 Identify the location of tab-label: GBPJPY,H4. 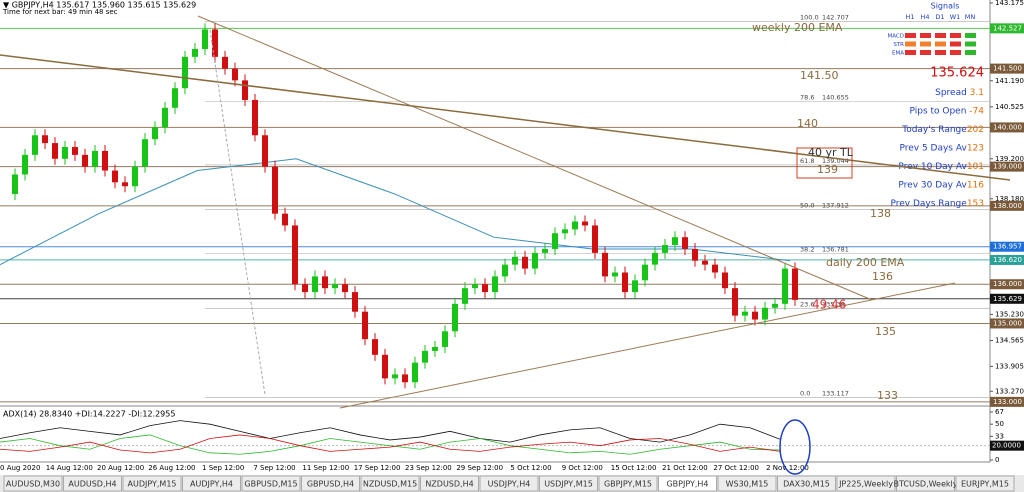
(687, 484).